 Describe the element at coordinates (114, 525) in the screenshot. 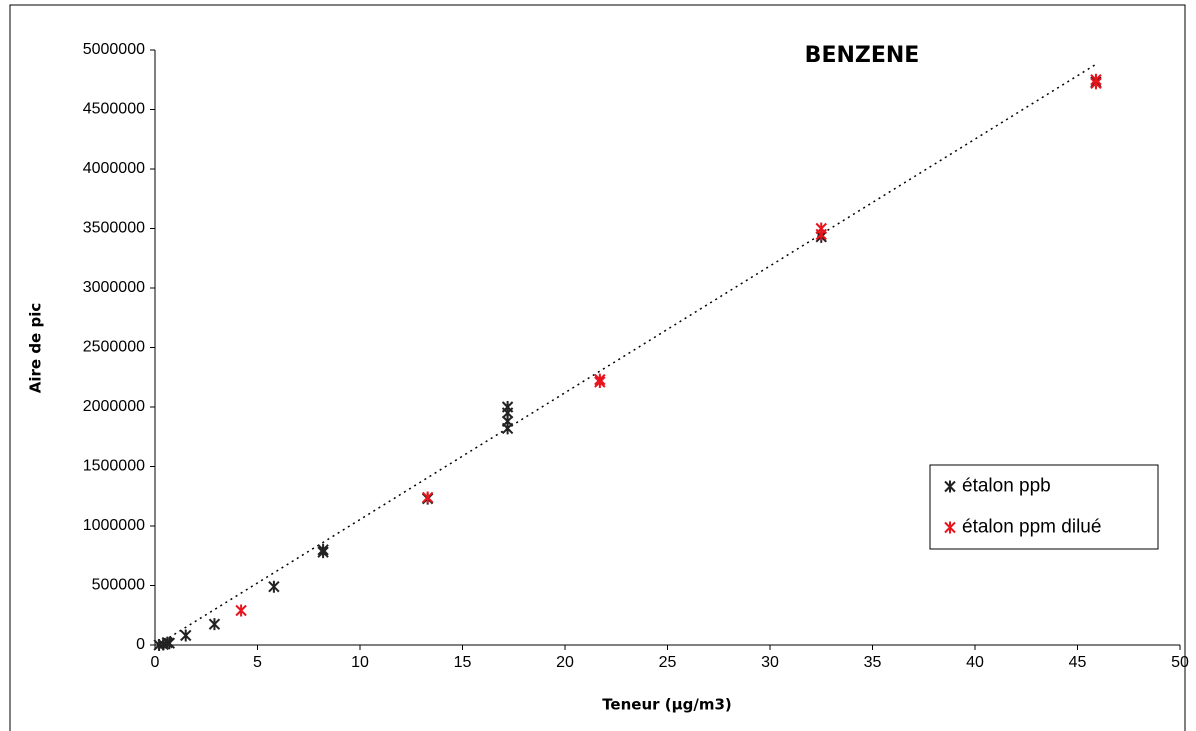

I see `y-tick-label: 1000000` at that location.